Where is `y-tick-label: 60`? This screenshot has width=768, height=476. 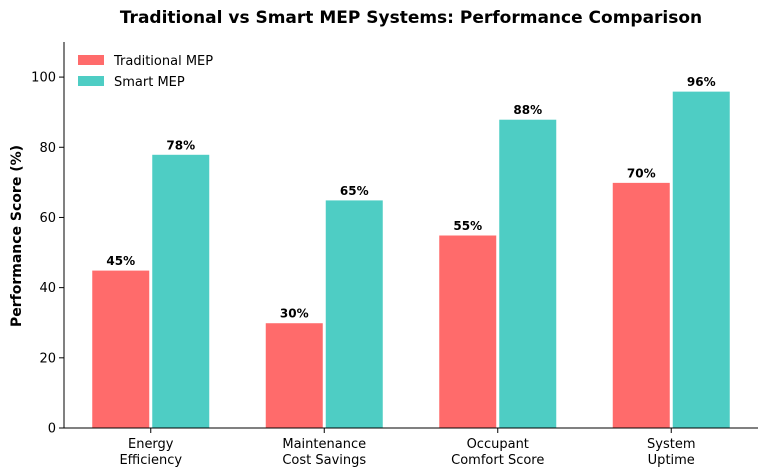 y-tick-label: 60 is located at coordinates (47, 218).